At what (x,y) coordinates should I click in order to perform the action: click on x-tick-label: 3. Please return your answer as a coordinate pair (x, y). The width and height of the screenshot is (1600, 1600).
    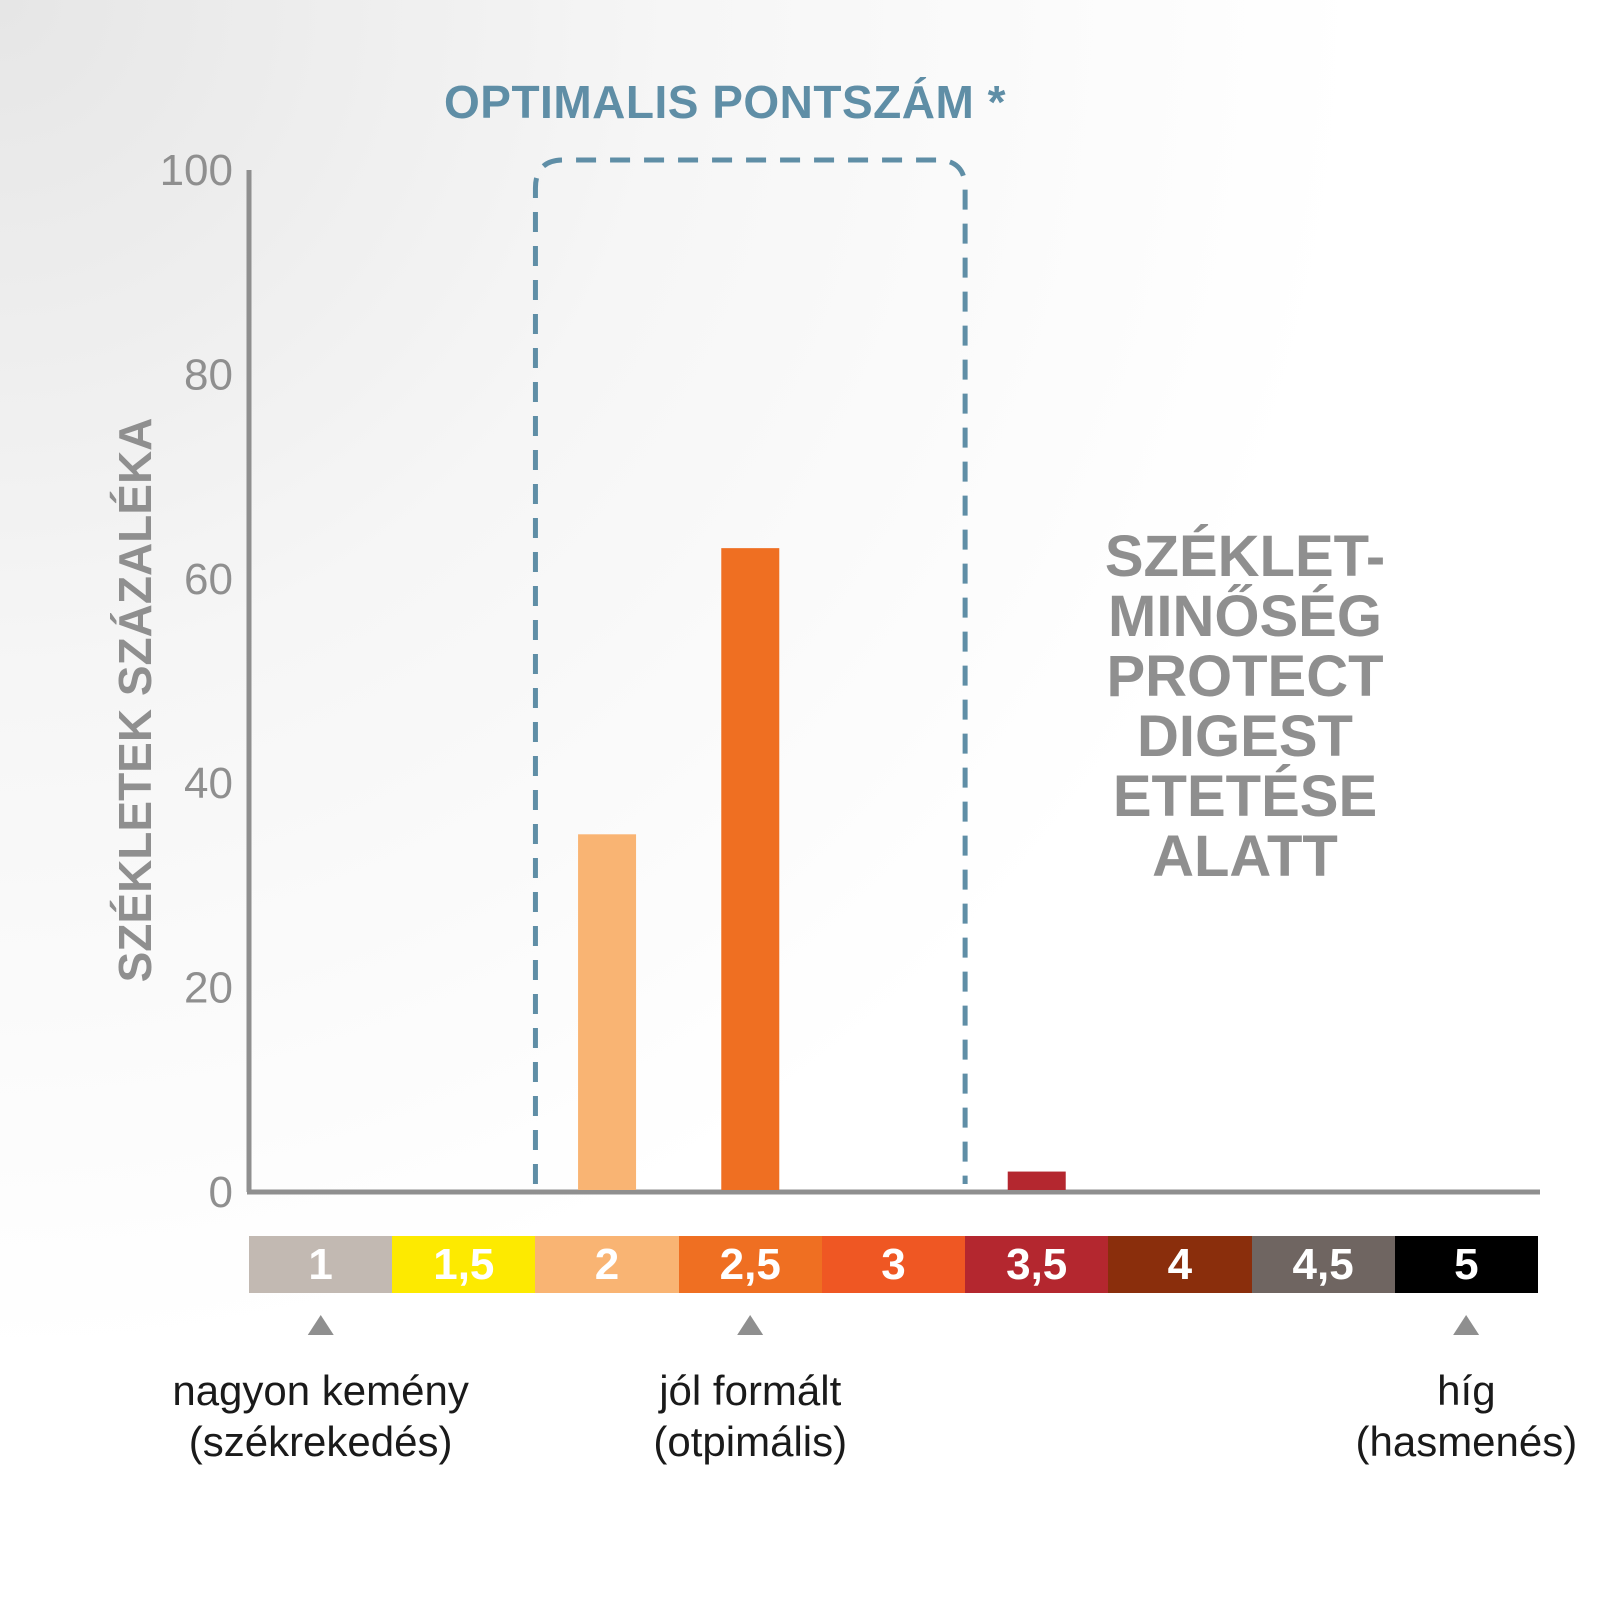
    Looking at the image, I should click on (893, 1264).